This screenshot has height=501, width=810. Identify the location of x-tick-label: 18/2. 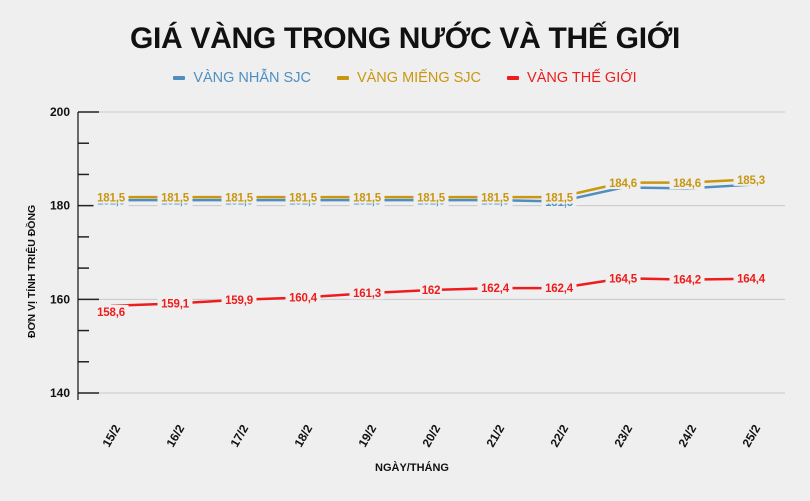
(303, 436).